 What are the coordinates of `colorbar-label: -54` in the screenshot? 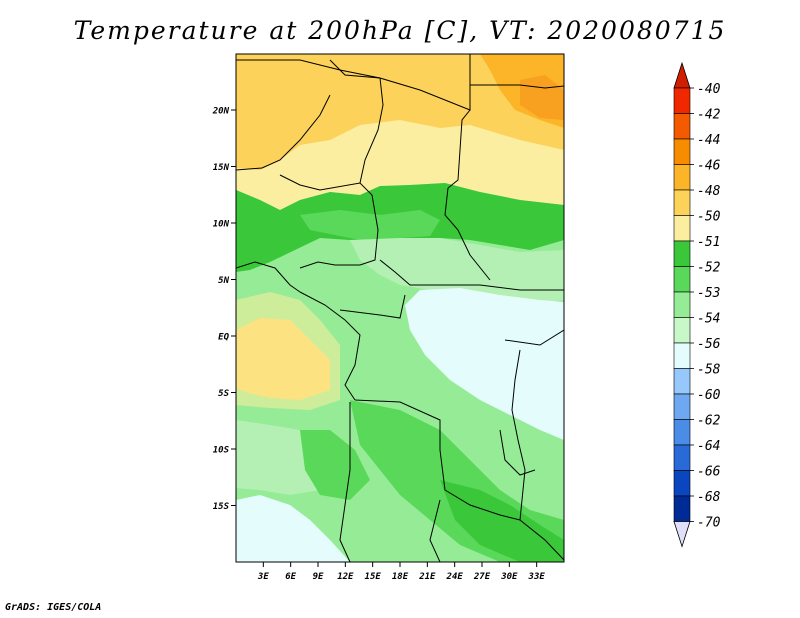 It's located at (708, 319).